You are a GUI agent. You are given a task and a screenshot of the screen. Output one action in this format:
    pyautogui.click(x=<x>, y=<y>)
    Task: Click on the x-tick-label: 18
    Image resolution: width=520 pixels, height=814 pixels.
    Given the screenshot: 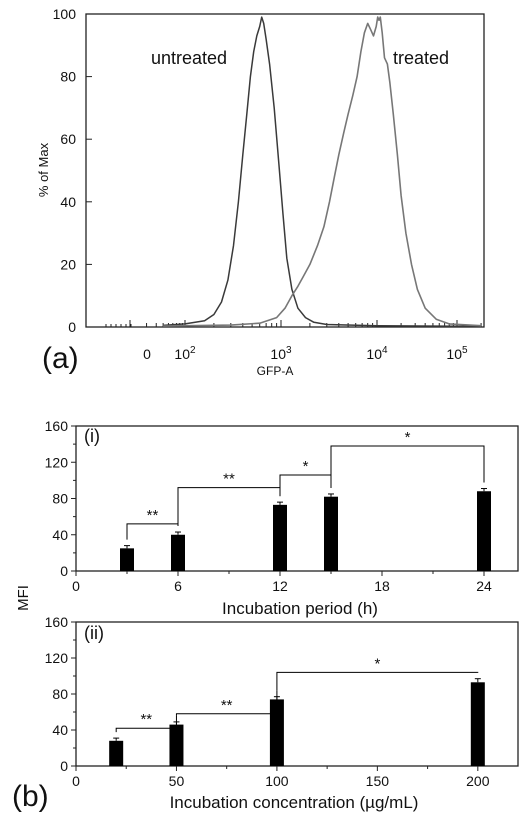 What is the action you would take?
    pyautogui.click(x=382, y=586)
    